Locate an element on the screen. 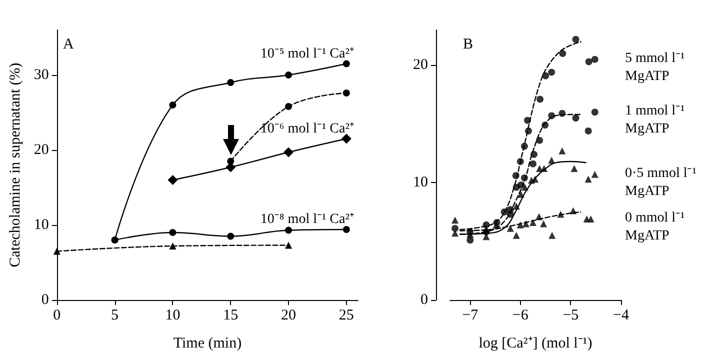  x-axis-title: Time (min) is located at coordinates (207, 344).